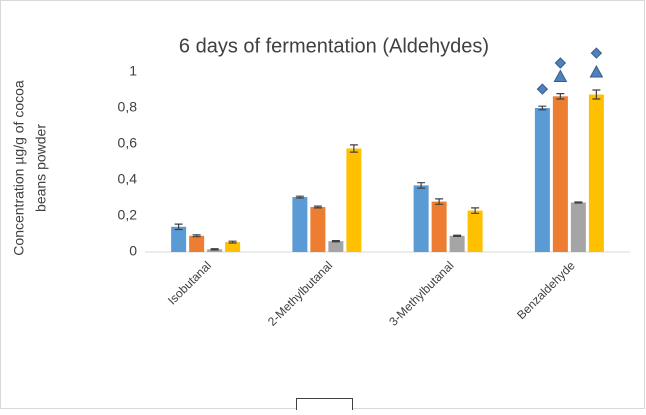  What do you see at coordinates (128, 215) in the screenshot?
I see `y-tick-label: 0,2` at bounding box center [128, 215].